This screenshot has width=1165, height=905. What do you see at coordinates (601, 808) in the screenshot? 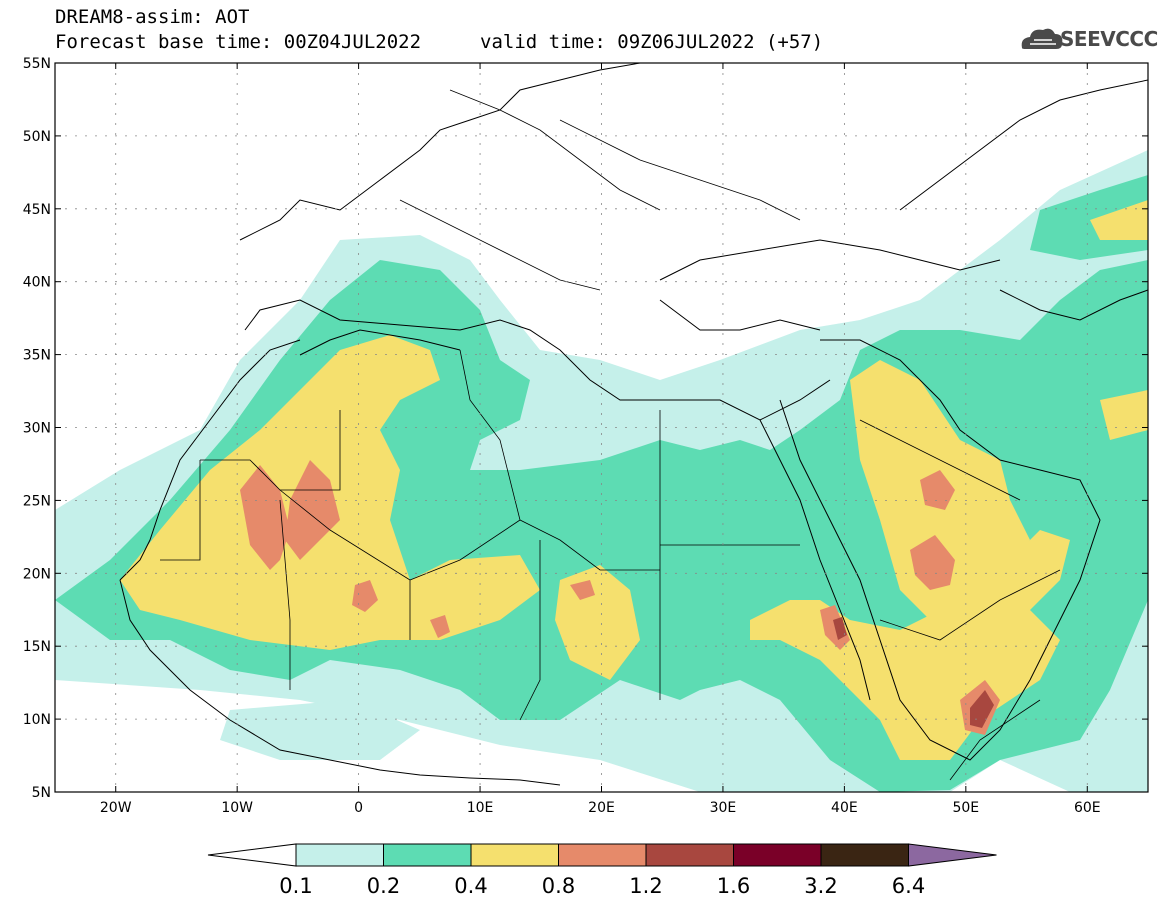
I see `lon-tick-label: 20E` at bounding box center [601, 808].